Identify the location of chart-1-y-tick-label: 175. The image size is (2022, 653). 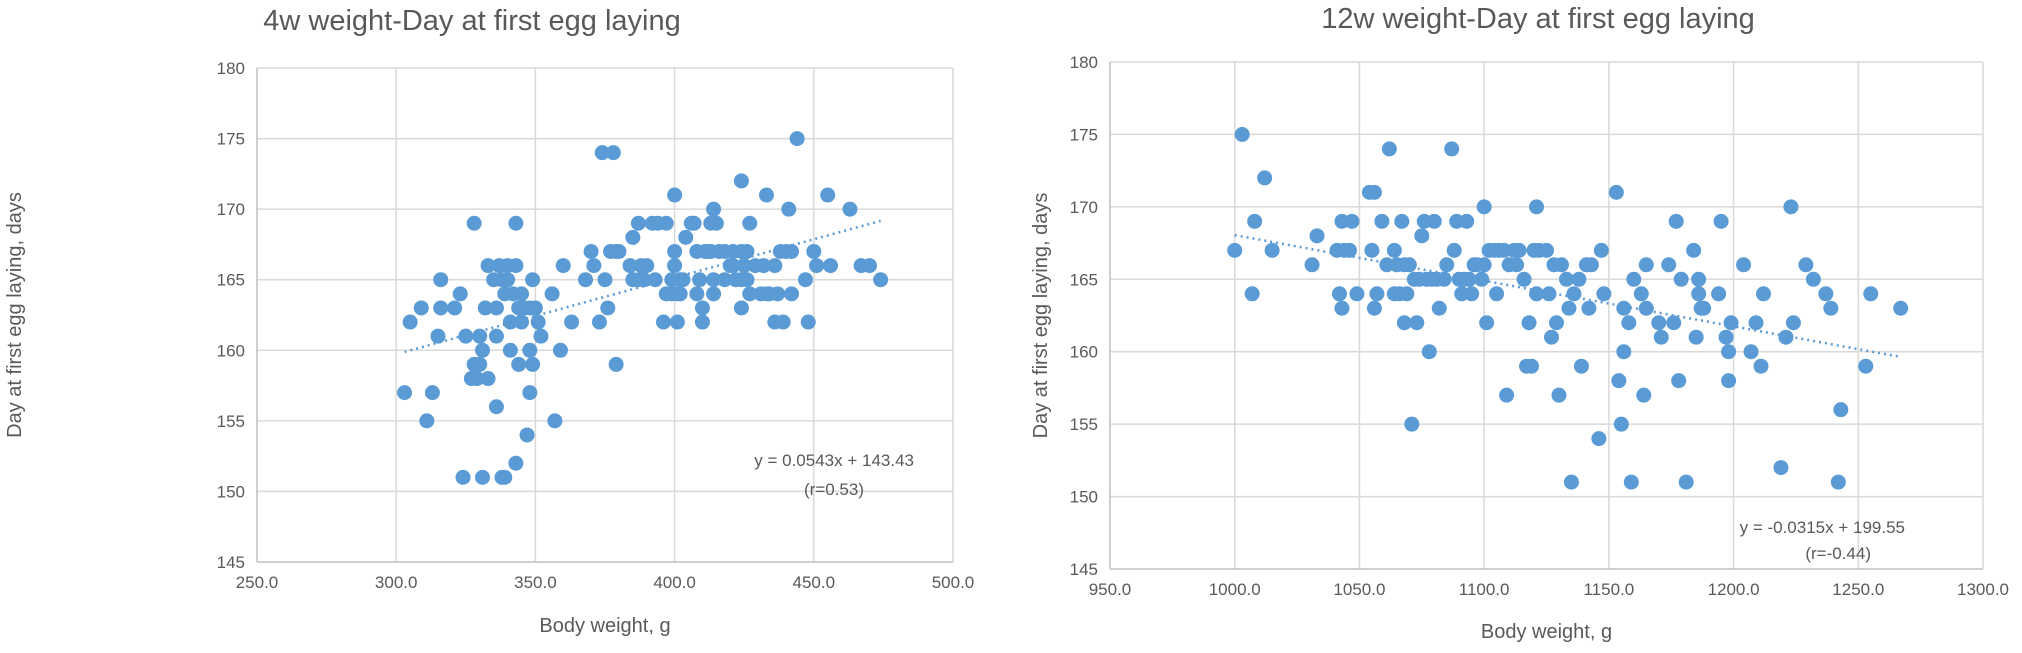
(1084, 134).